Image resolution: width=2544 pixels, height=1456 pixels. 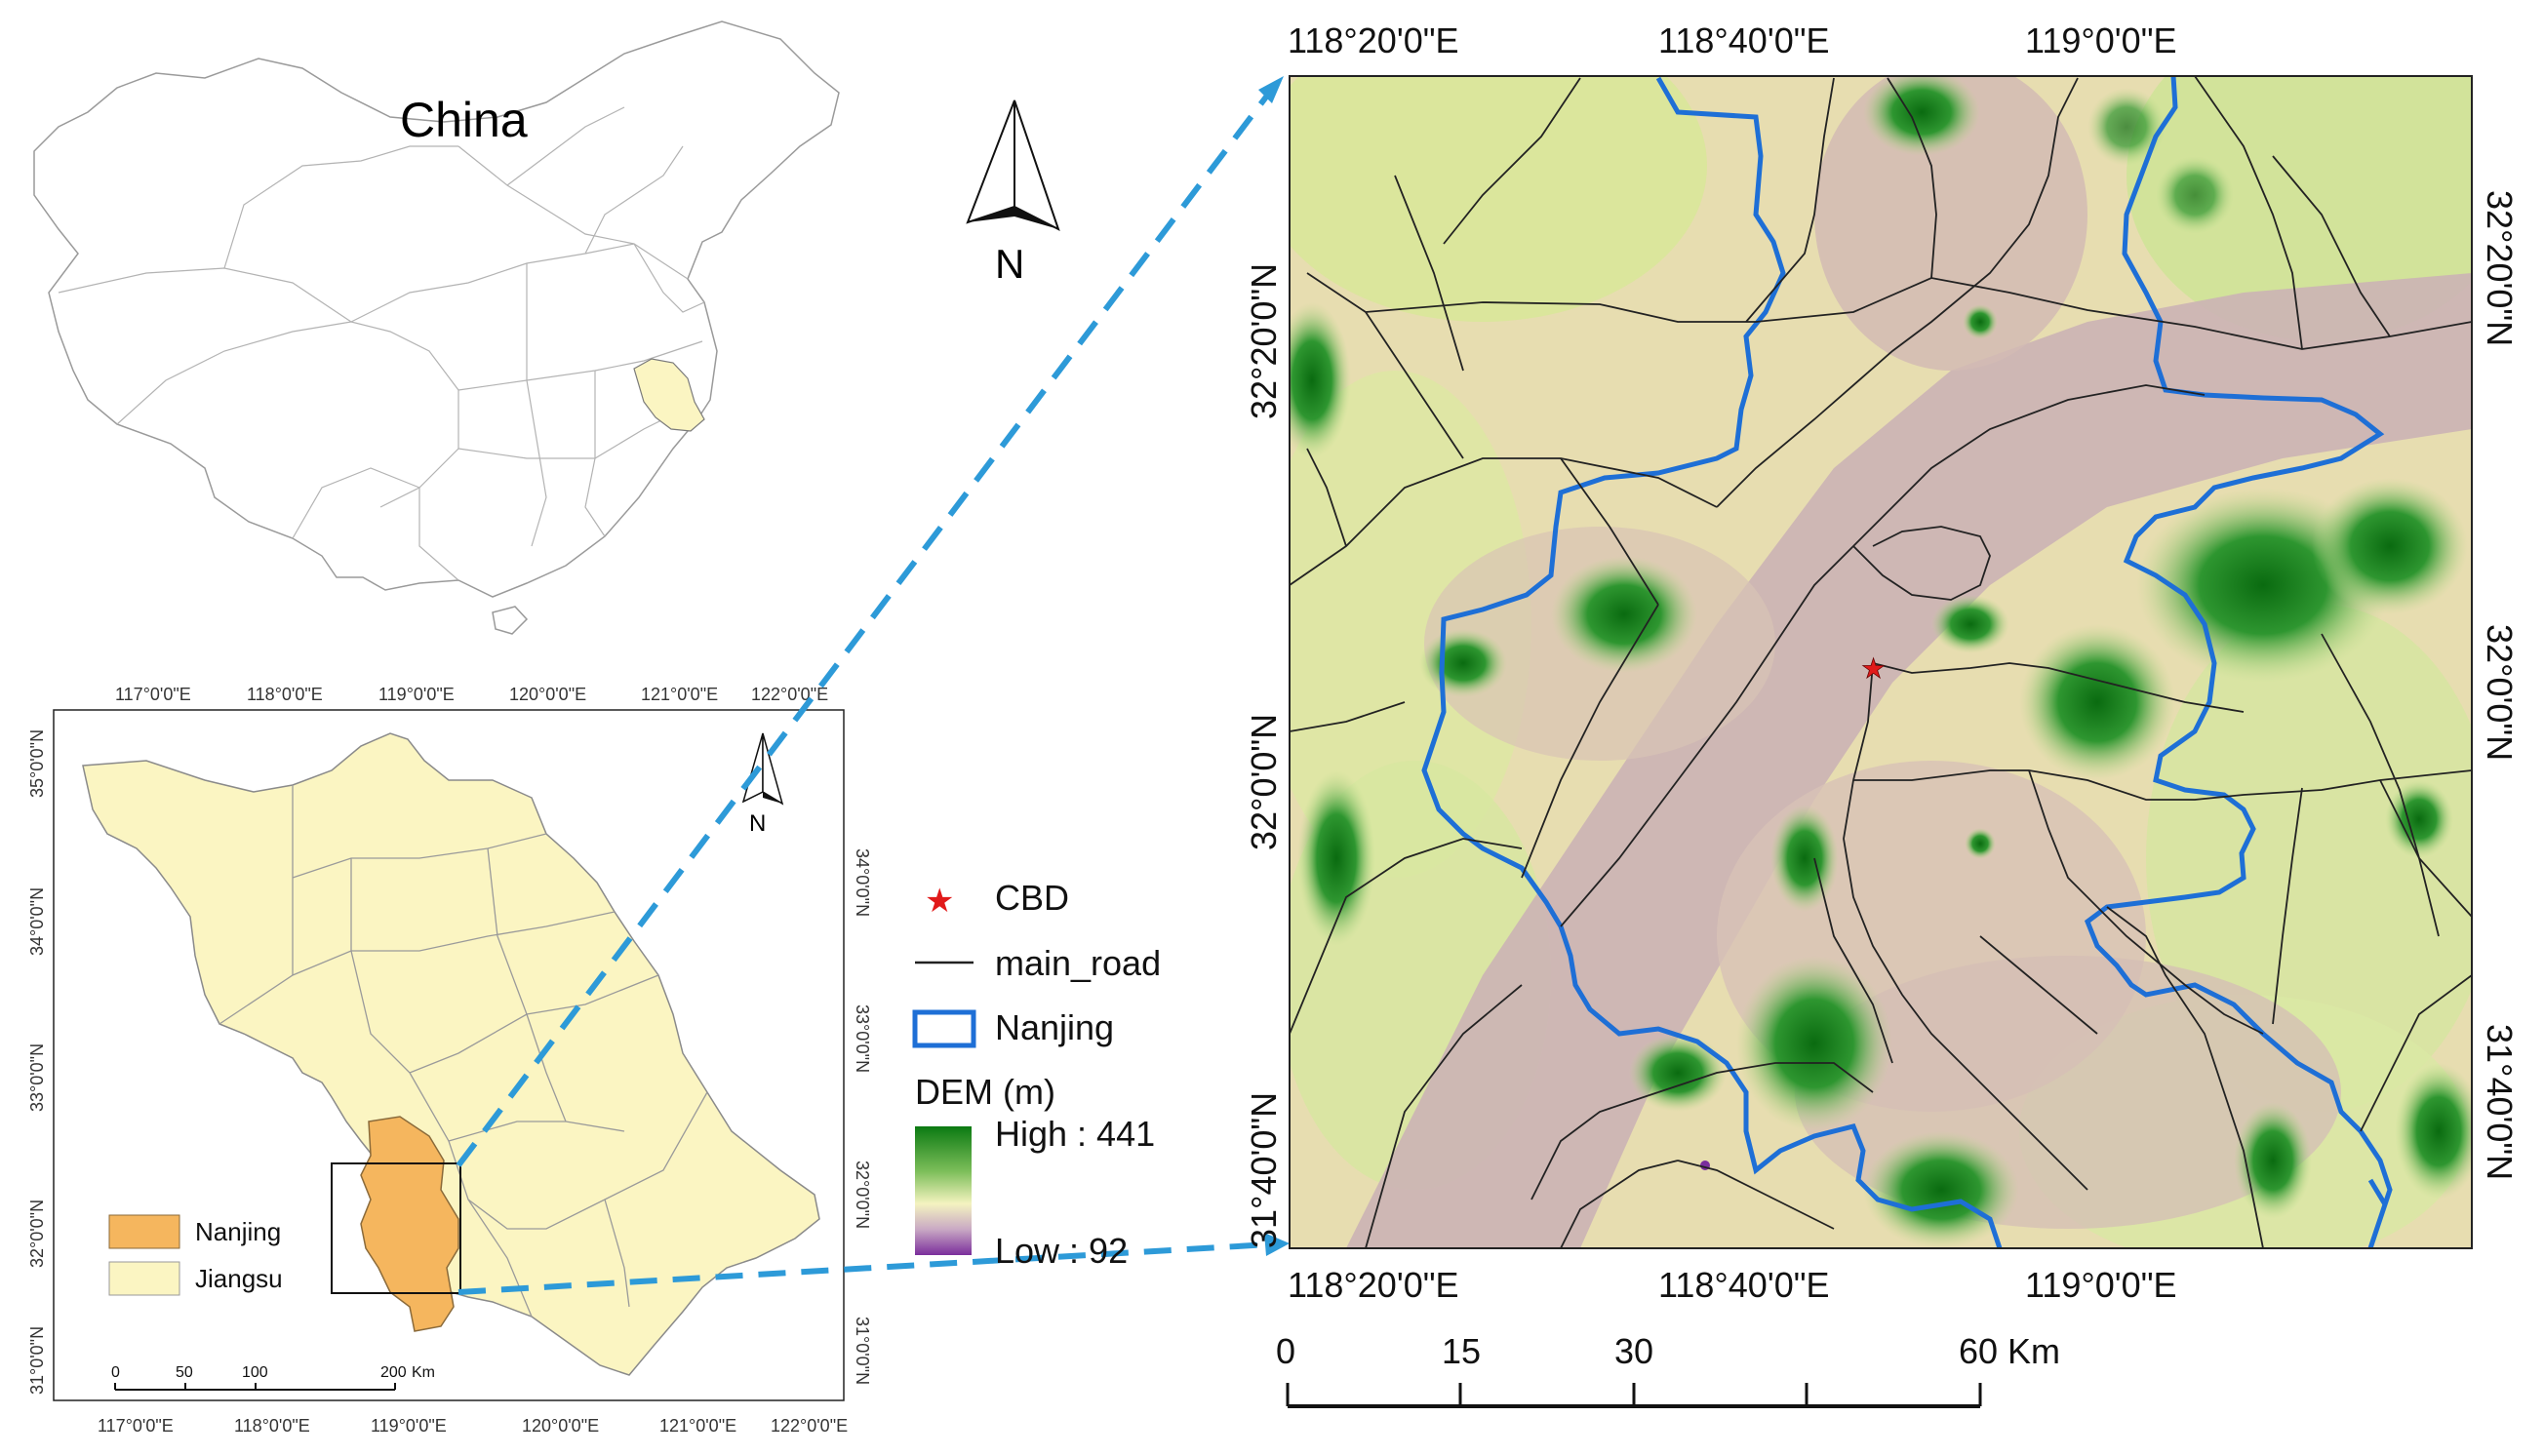 I want to click on legend-cbd-label: CBD, so click(x=1032, y=898).